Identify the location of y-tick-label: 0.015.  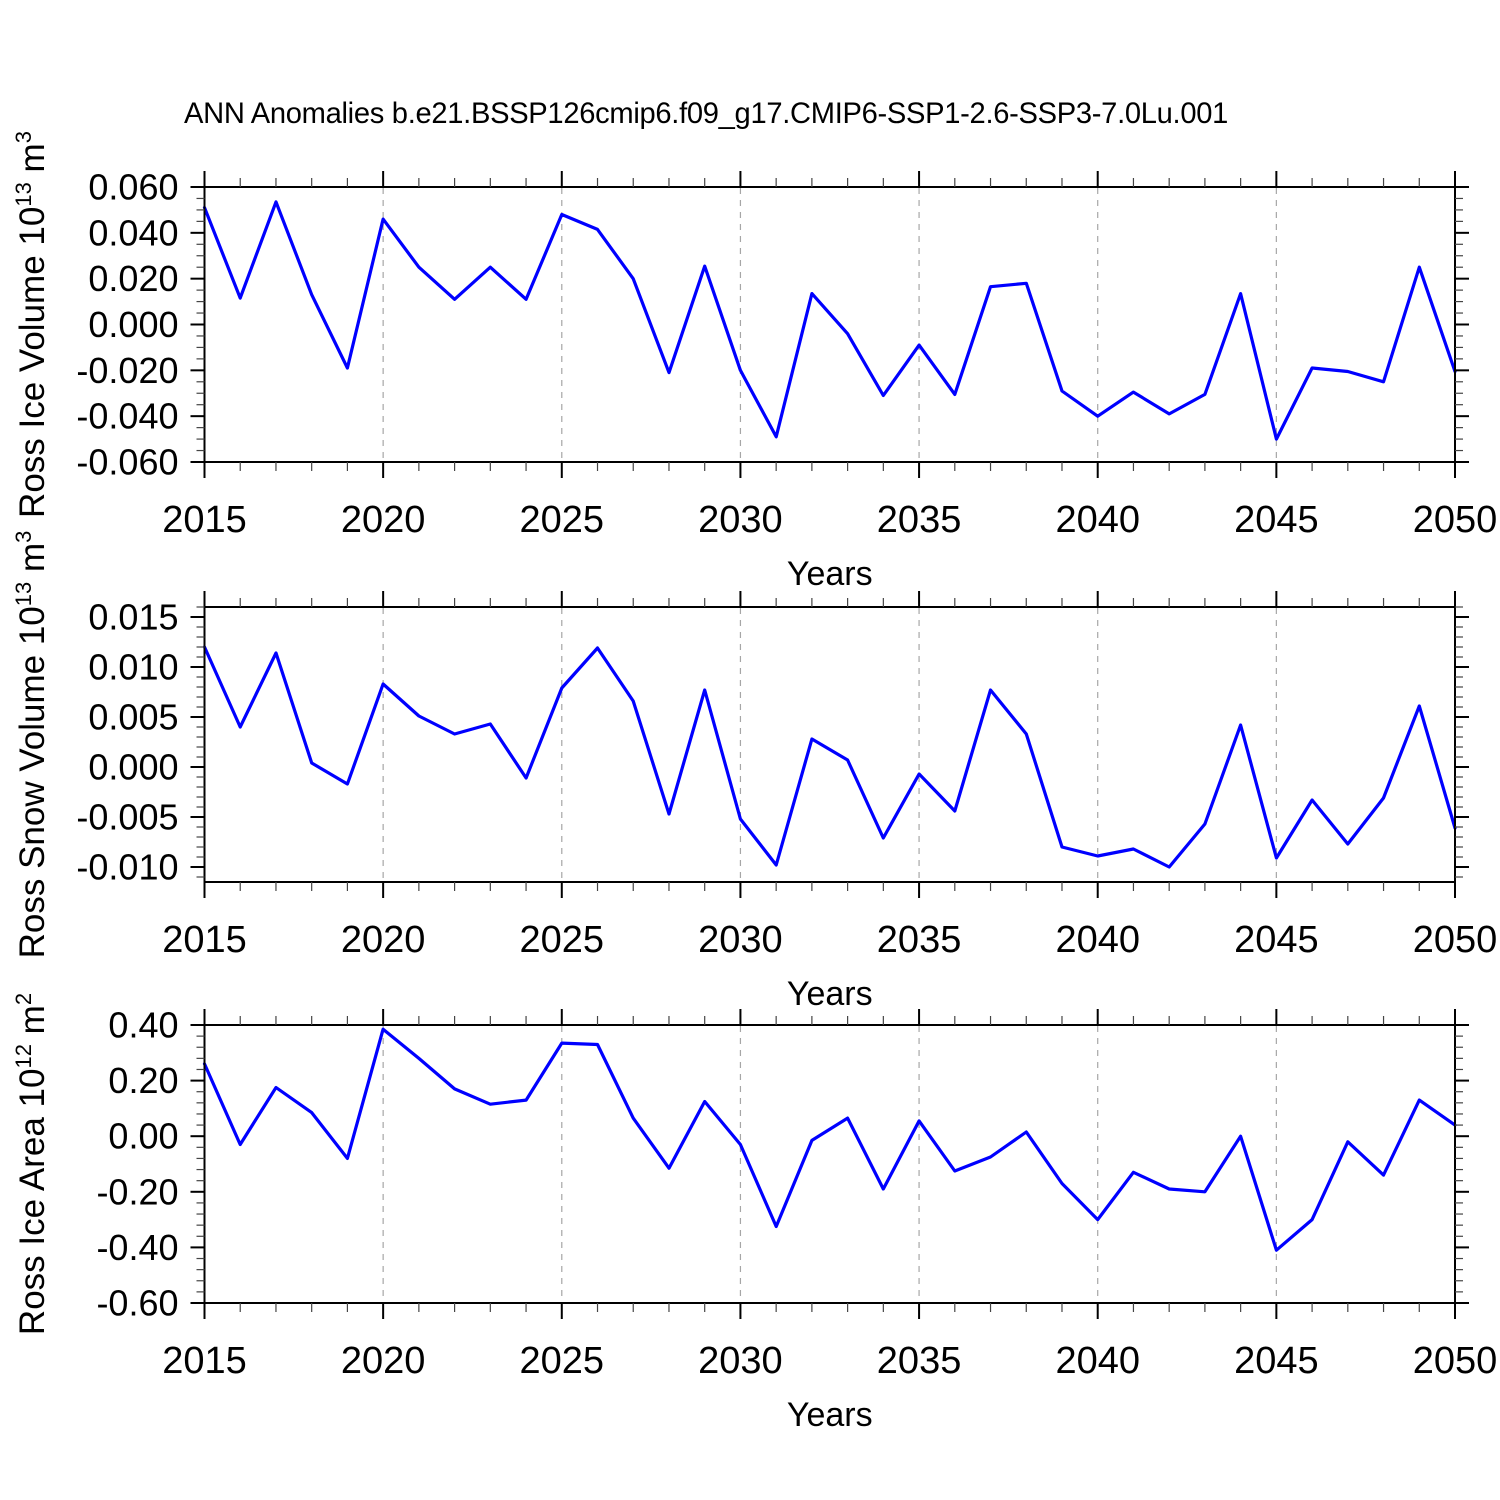
(133, 617).